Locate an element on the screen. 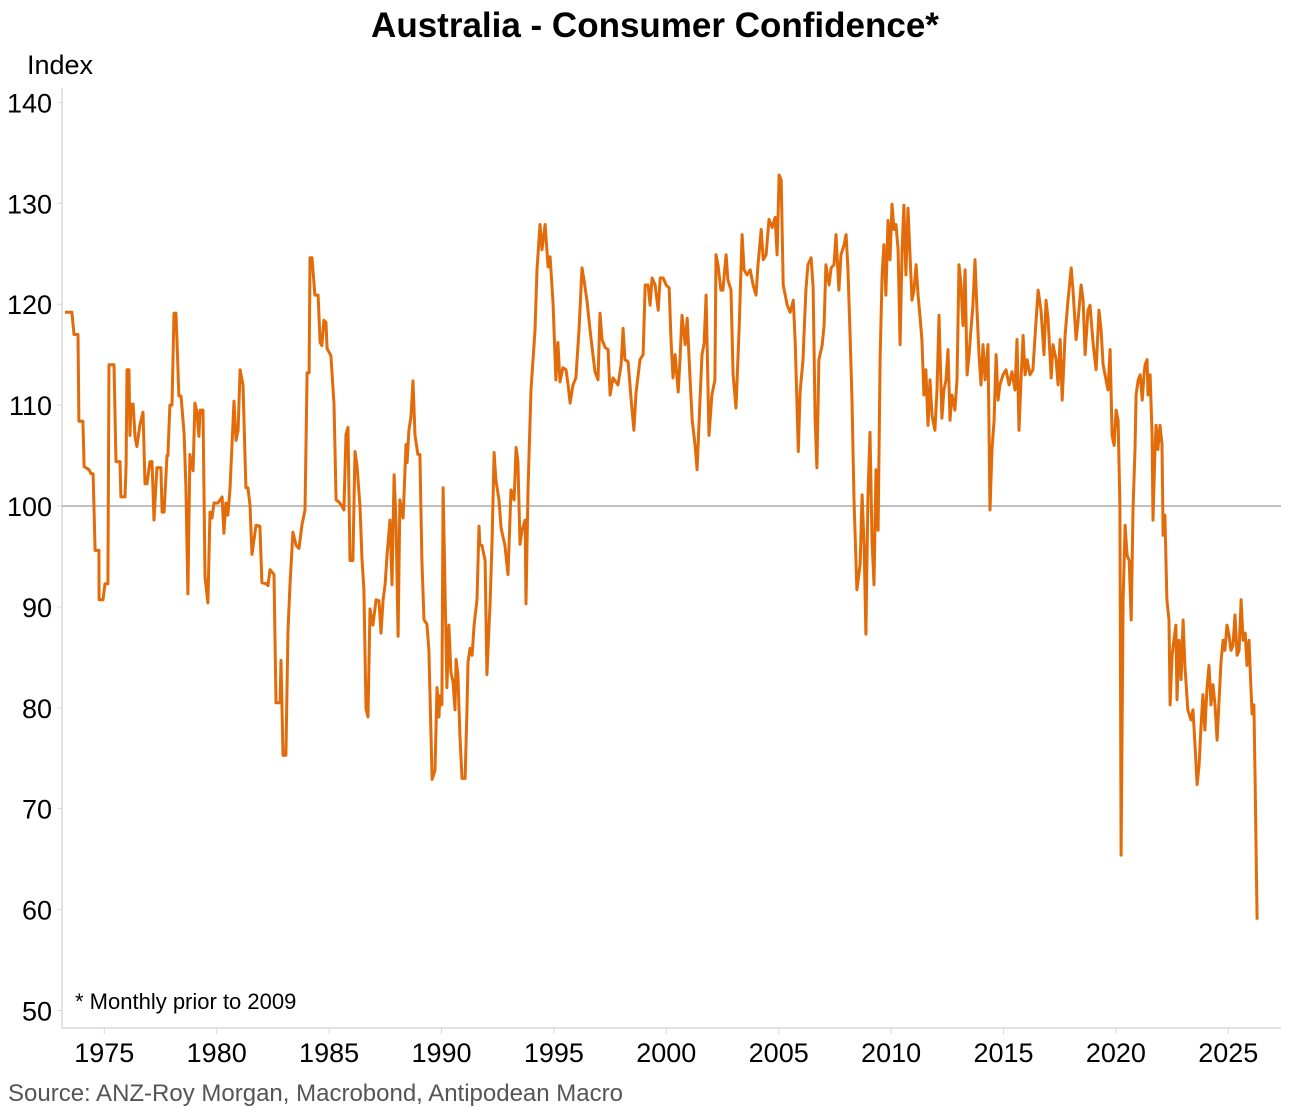 The width and height of the screenshot is (1289, 1108). y-tick-label: 80 is located at coordinates (37, 709).